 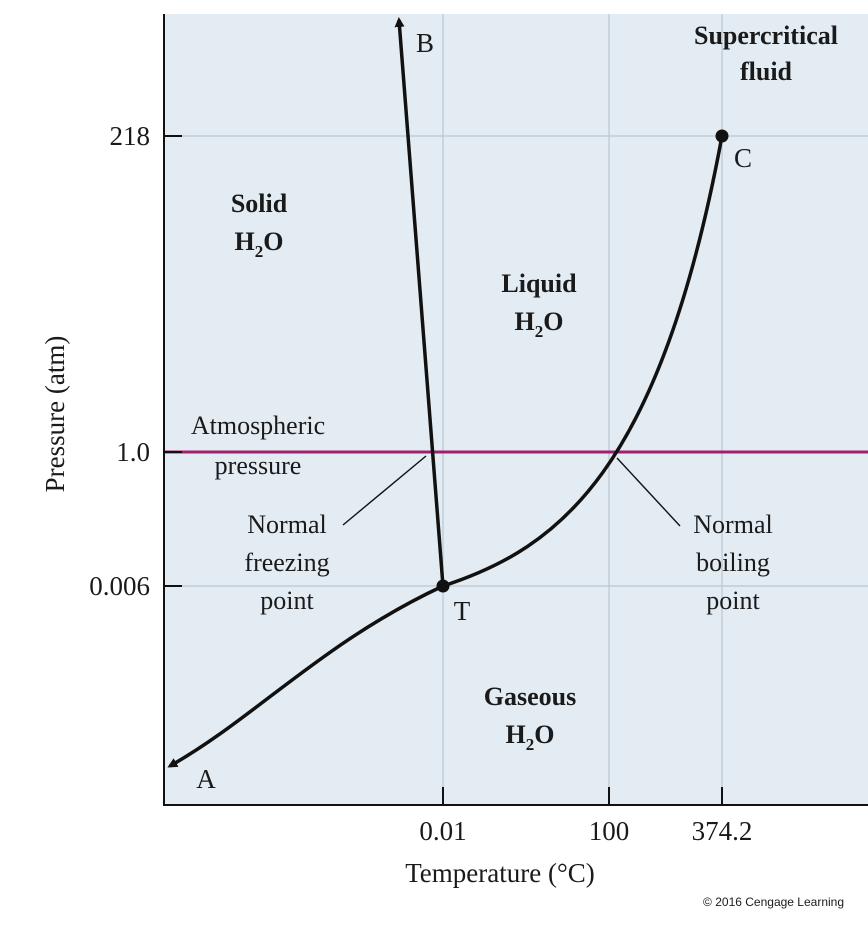 I want to click on y-tick-label-218: 218, so click(x=130, y=136).